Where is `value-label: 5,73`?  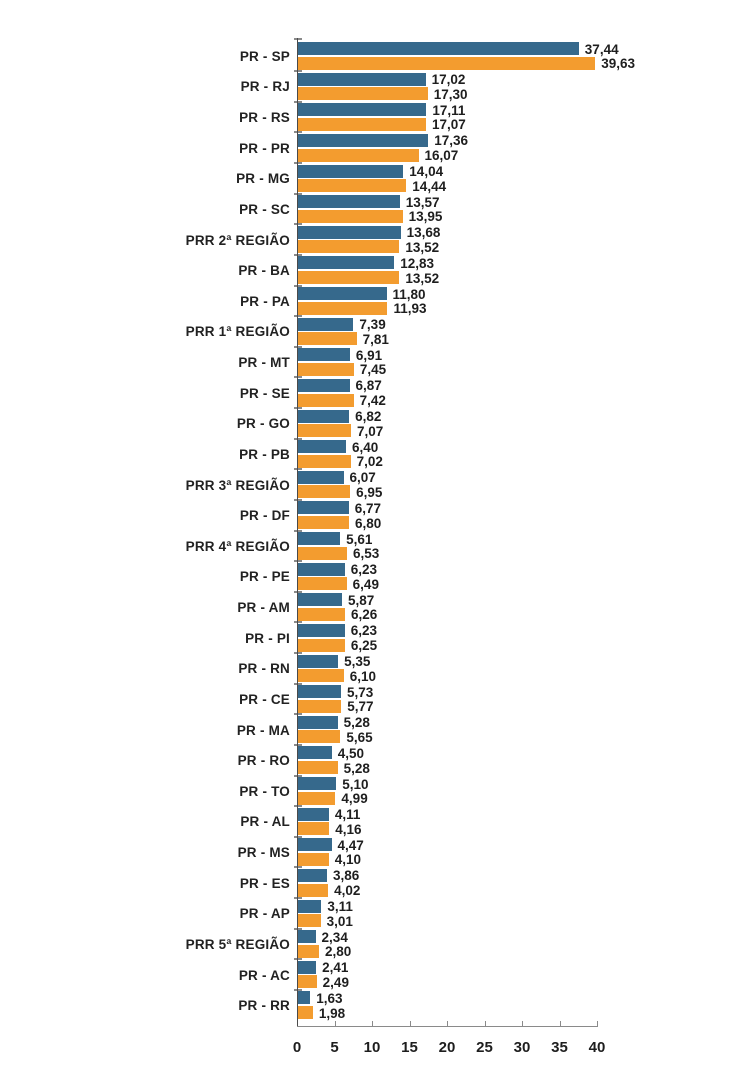
value-label: 5,73 is located at coordinates (360, 692).